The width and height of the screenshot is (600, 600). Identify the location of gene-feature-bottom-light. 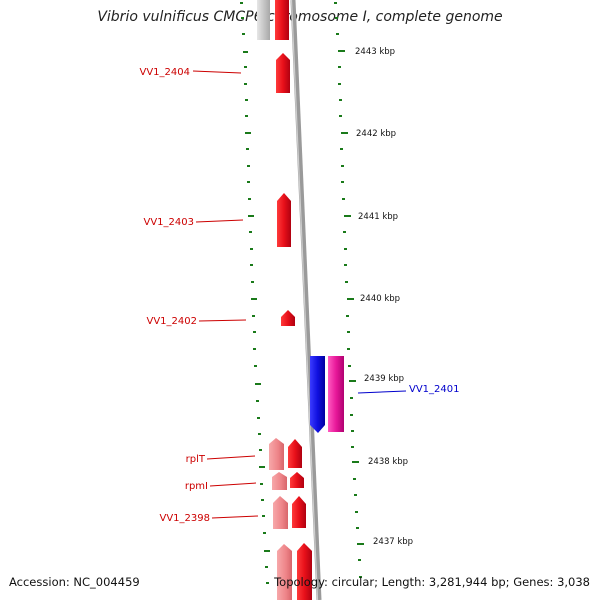
(284, 572).